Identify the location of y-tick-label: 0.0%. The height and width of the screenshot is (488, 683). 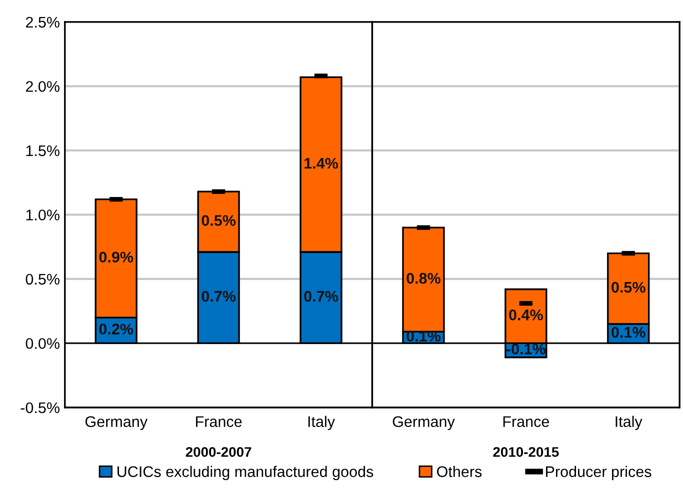
(43, 343).